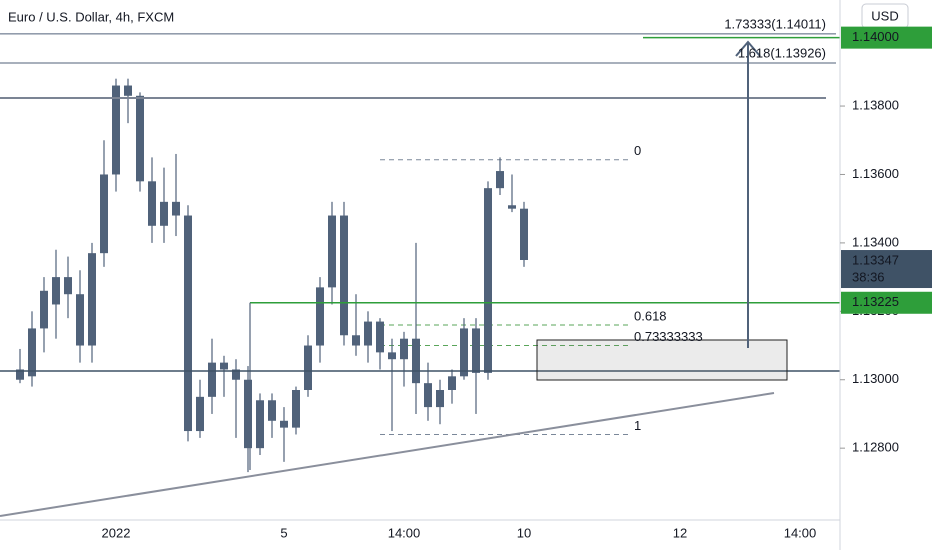 This screenshot has height=550, width=932. Describe the element at coordinates (782, 52) in the screenshot. I see `extension-label: 1.618(1.13926)` at that location.